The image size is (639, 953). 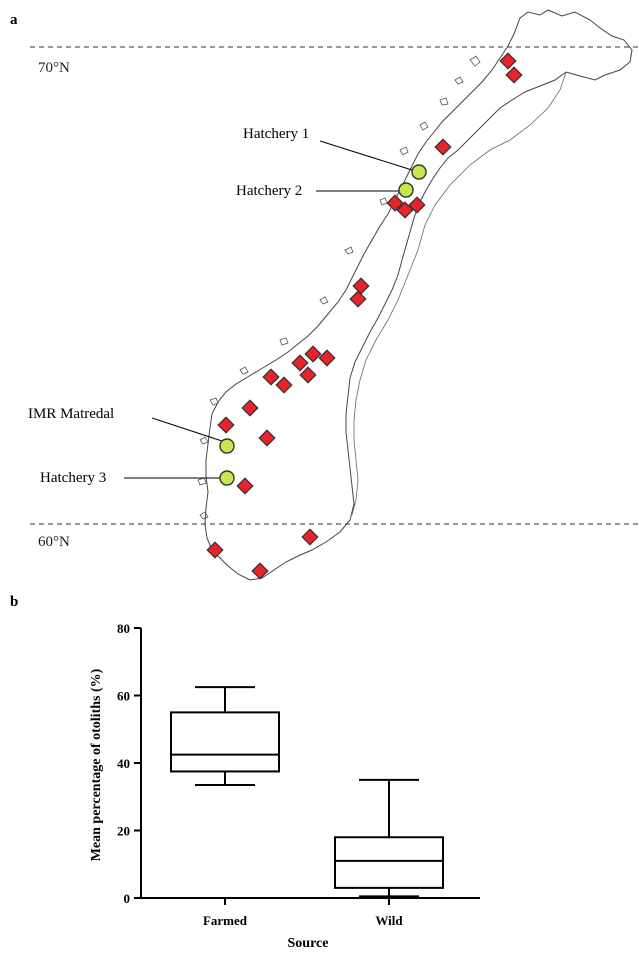 What do you see at coordinates (307, 792) in the screenshot?
I see `boxes` at bounding box center [307, 792].